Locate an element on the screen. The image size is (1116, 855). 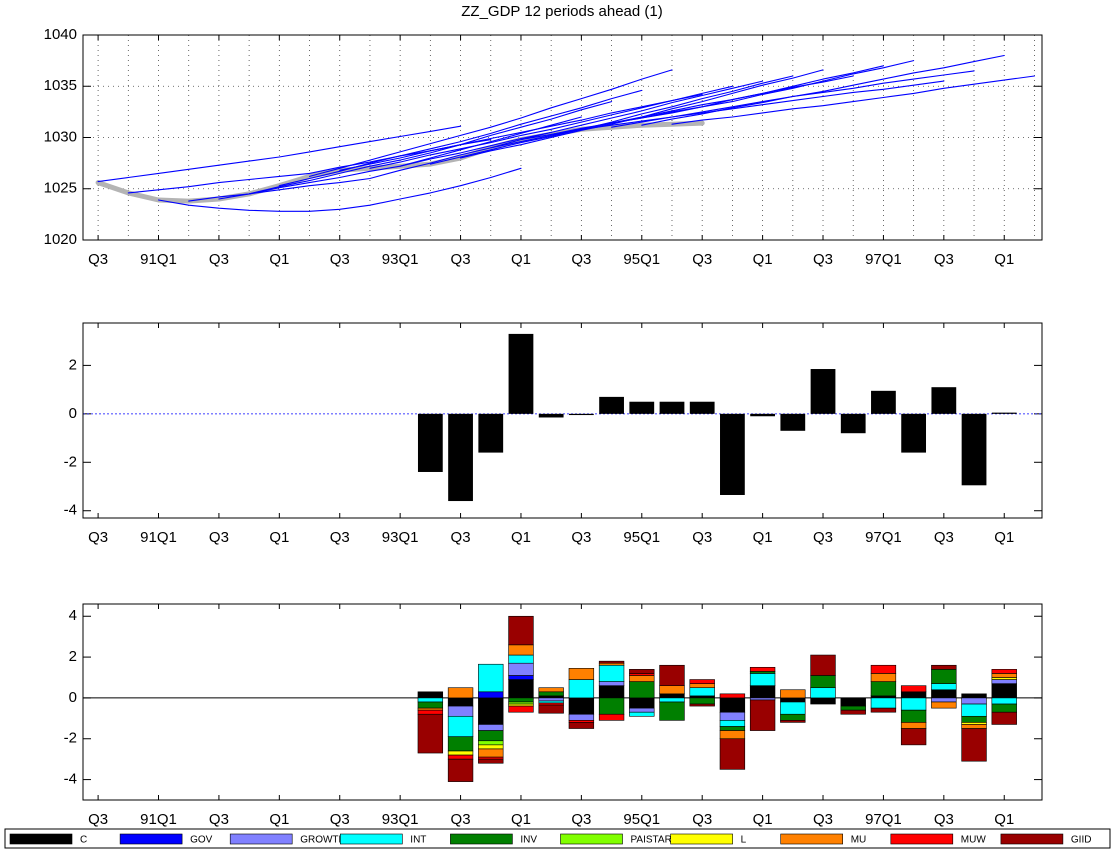
x-tick-label: 97Q1 is located at coordinates (883, 259).